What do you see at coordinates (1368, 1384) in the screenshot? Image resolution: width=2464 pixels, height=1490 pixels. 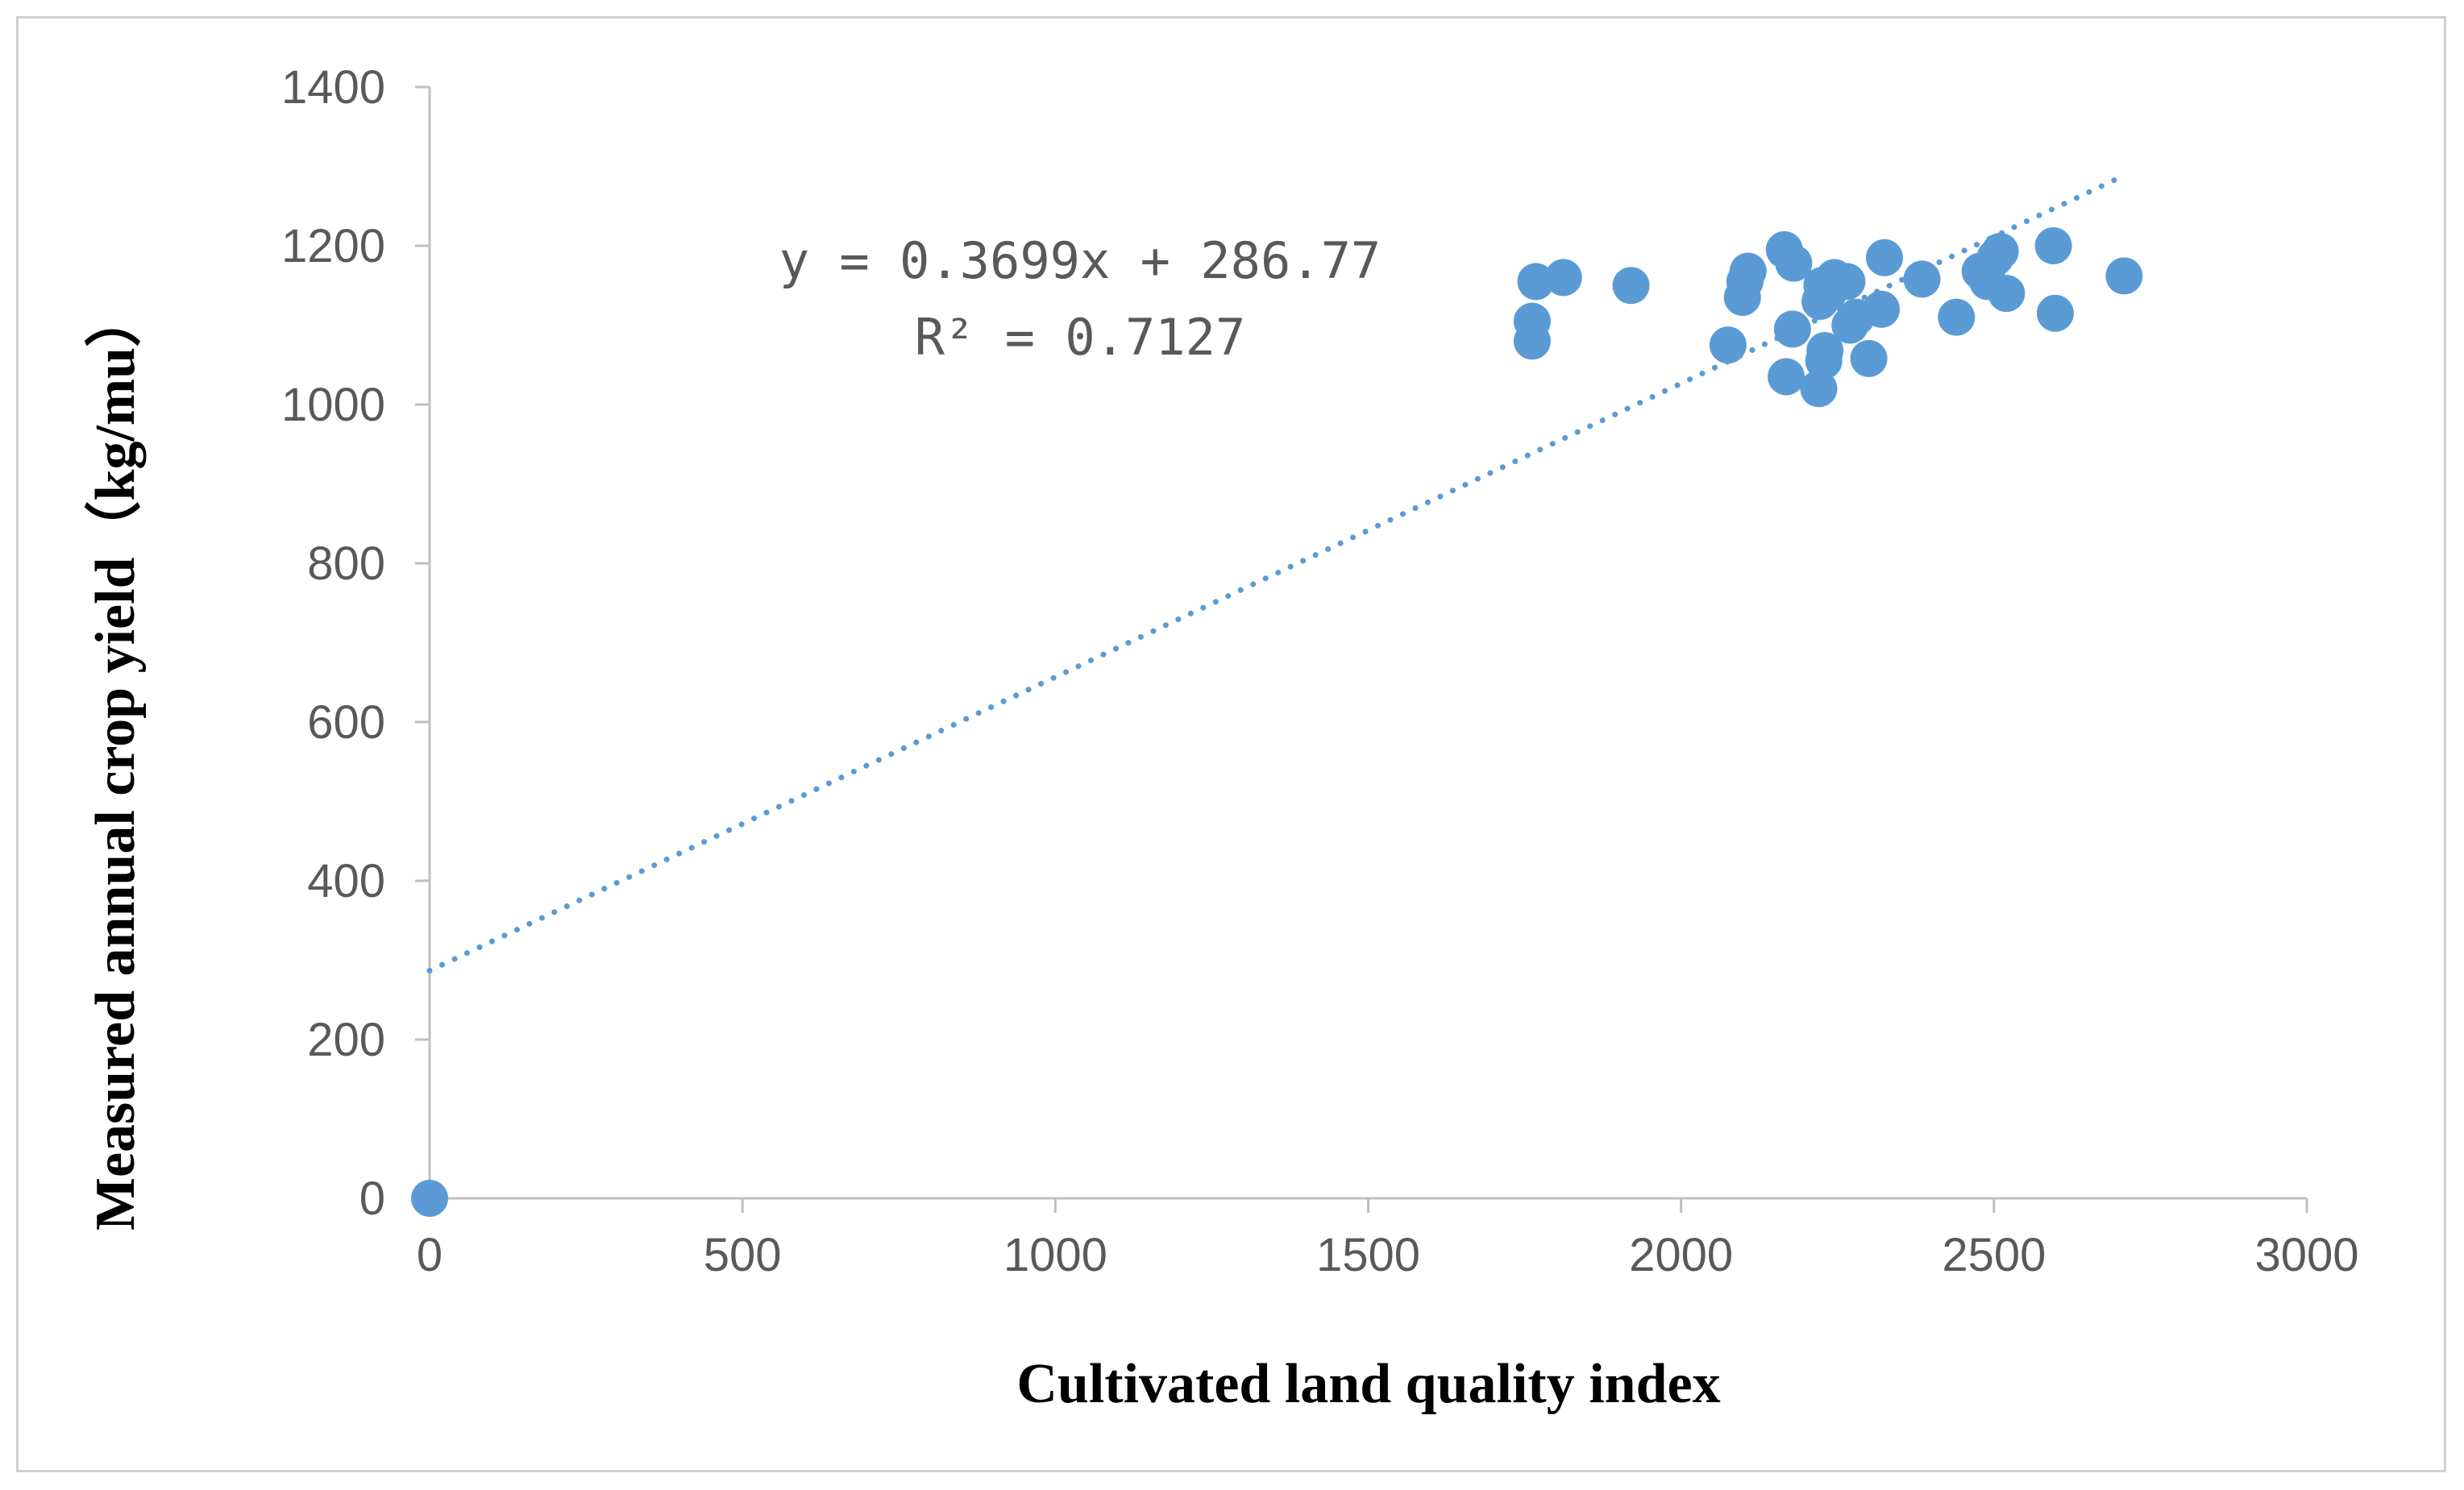 I see `x-axis-title: Cultivated land quality index` at bounding box center [1368, 1384].